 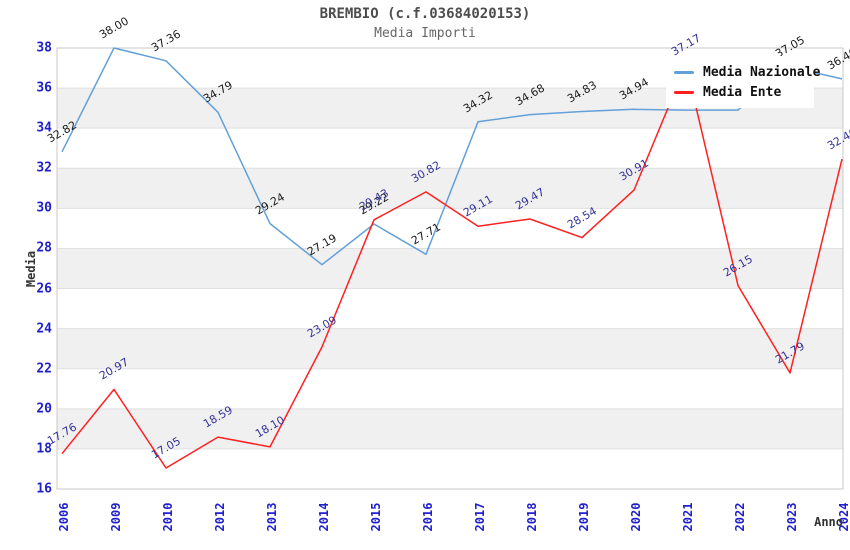 I want to click on y-tick-label: 34, so click(x=44, y=128).